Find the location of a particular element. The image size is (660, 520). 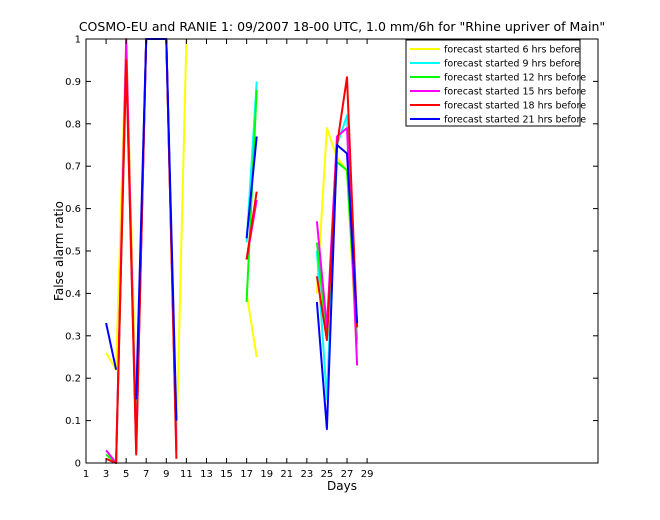

y-tick-label: 0.9 is located at coordinates (73, 82).